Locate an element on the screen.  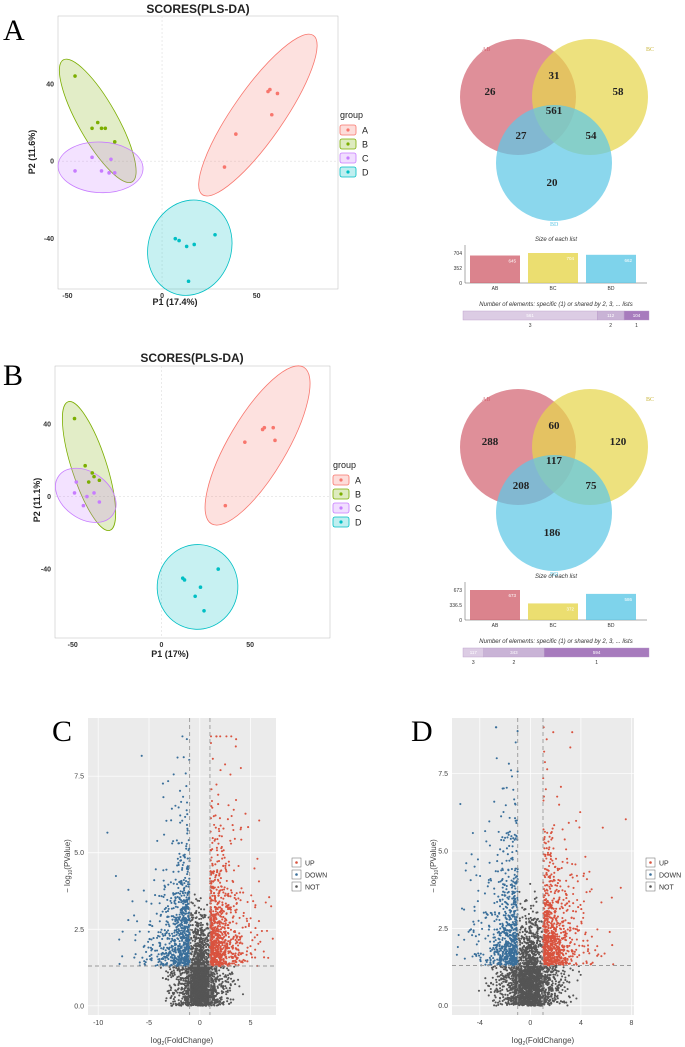
legend-label-a: A is located at coordinates (358, 481).